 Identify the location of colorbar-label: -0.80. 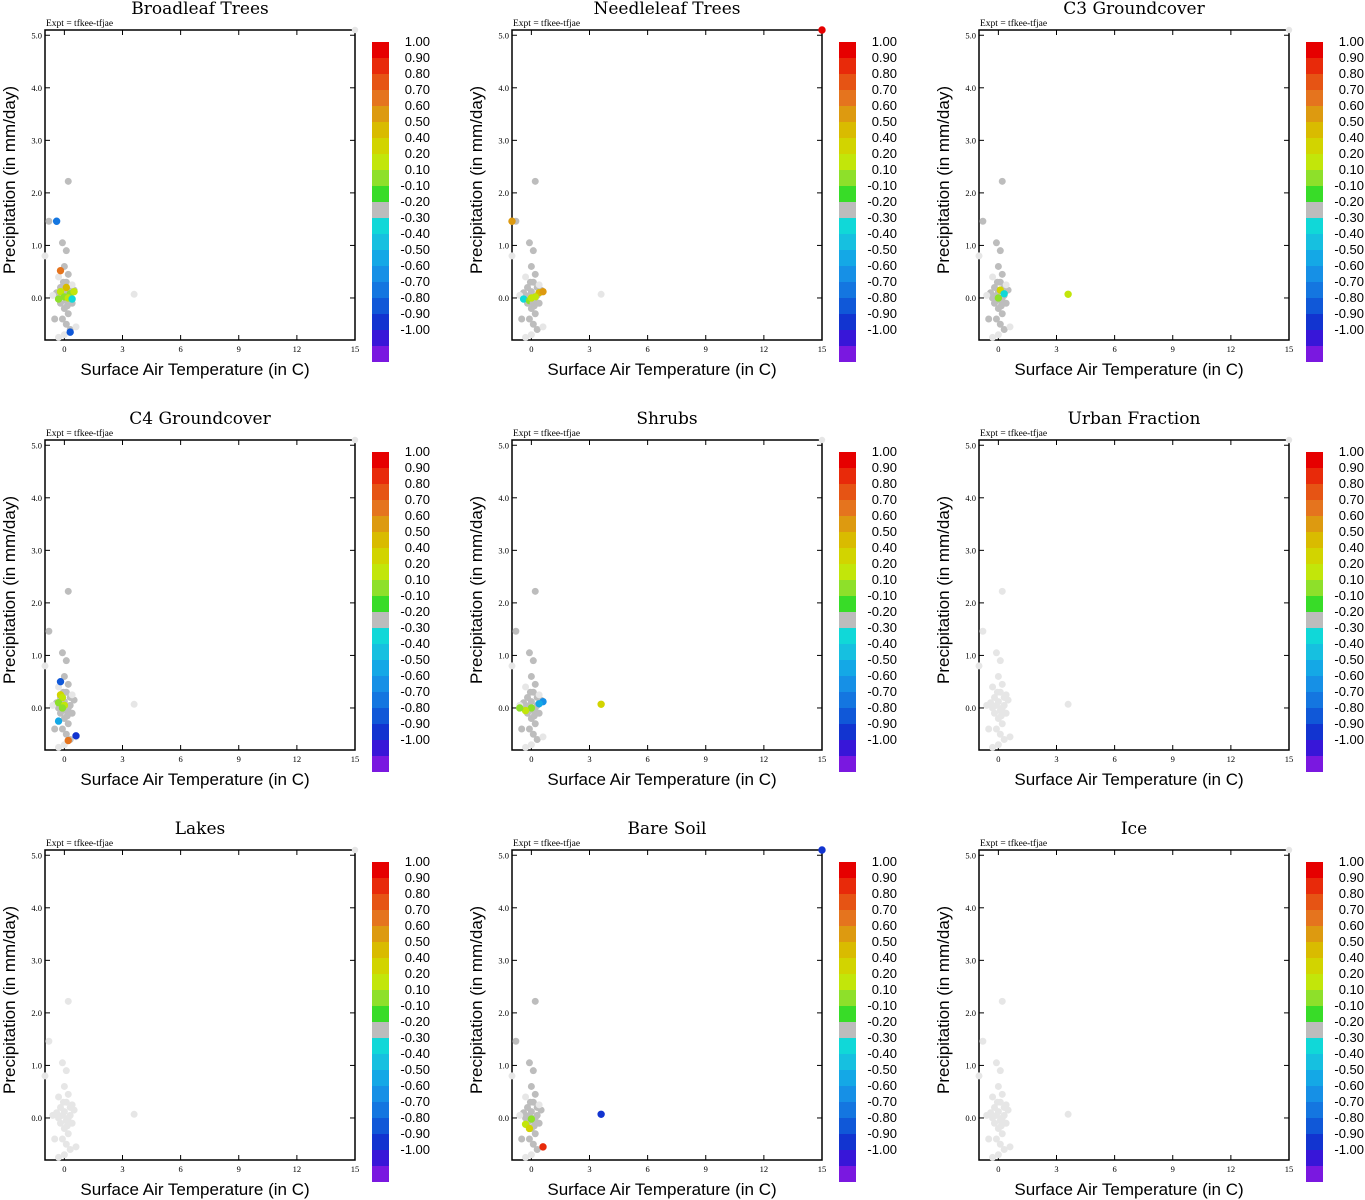
(415, 707).